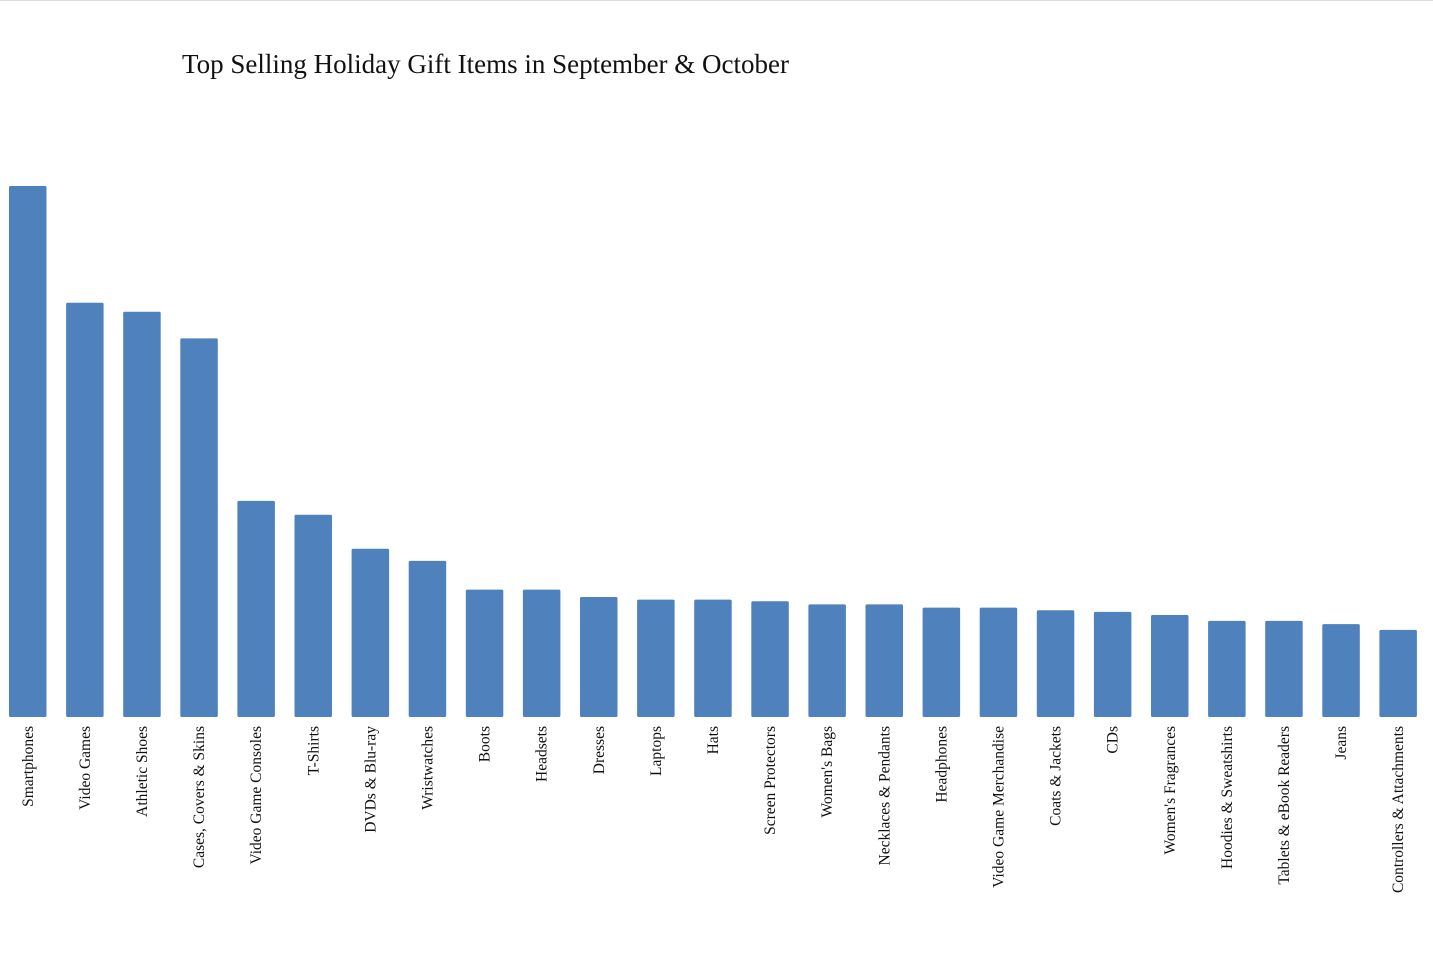  I want to click on x-tick-label: Hoodies & Sweatshirts, so click(1227, 797).